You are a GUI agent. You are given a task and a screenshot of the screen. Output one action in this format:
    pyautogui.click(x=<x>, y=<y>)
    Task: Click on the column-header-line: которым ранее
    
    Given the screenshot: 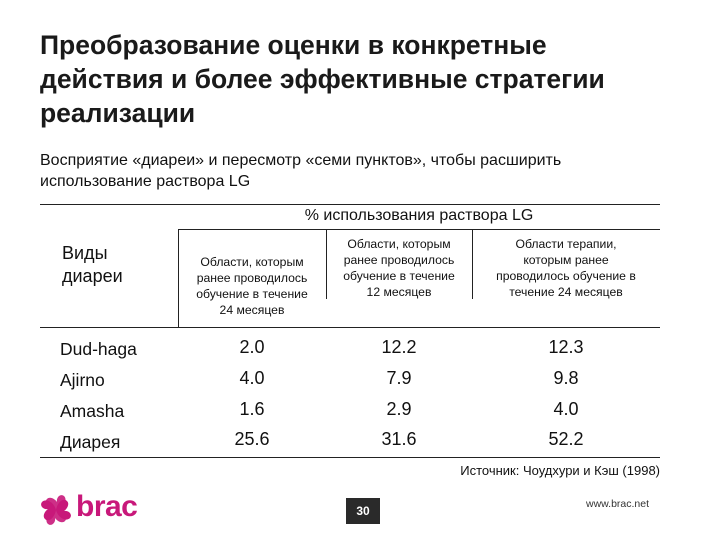 What is the action you would take?
    pyautogui.click(x=566, y=260)
    